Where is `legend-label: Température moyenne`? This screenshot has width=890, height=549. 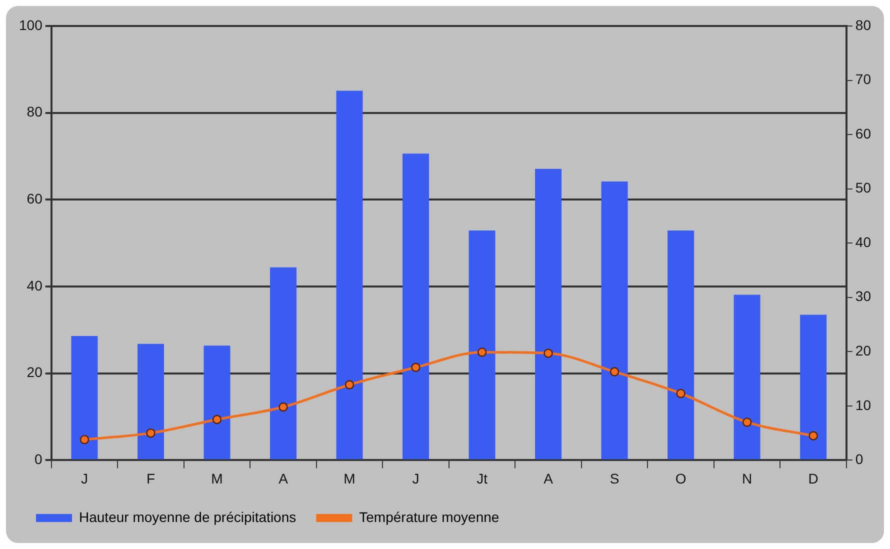 legend-label: Température moyenne is located at coordinates (429, 516).